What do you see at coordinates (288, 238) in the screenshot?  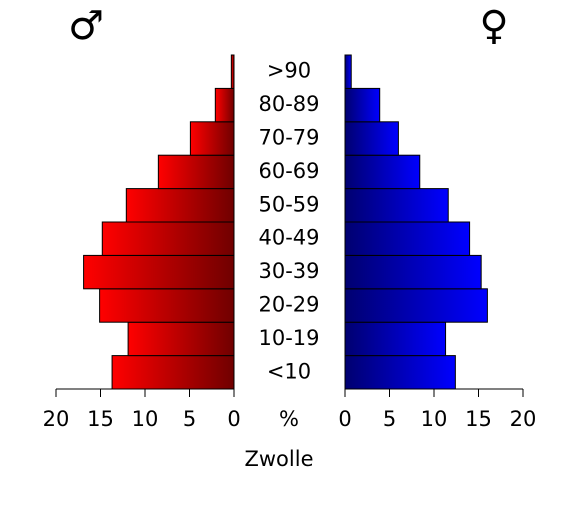 I see `category-label: 40-49` at bounding box center [288, 238].